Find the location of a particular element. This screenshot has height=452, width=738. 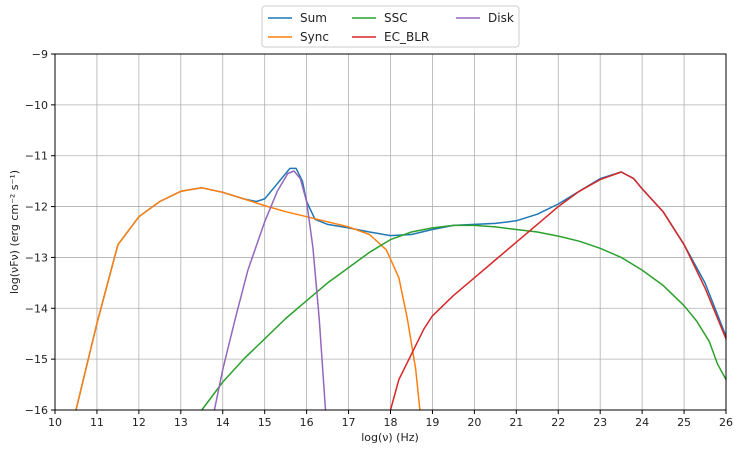

y-tick-label: −12 is located at coordinates (36, 207).